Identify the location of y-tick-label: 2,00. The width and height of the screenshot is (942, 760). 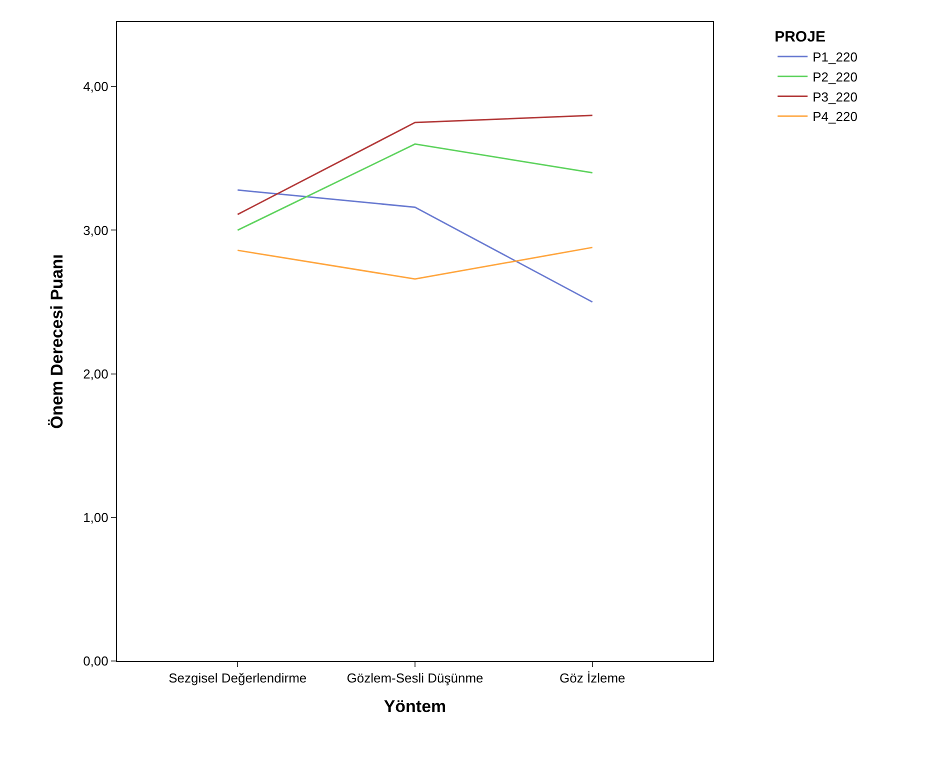
(95, 374).